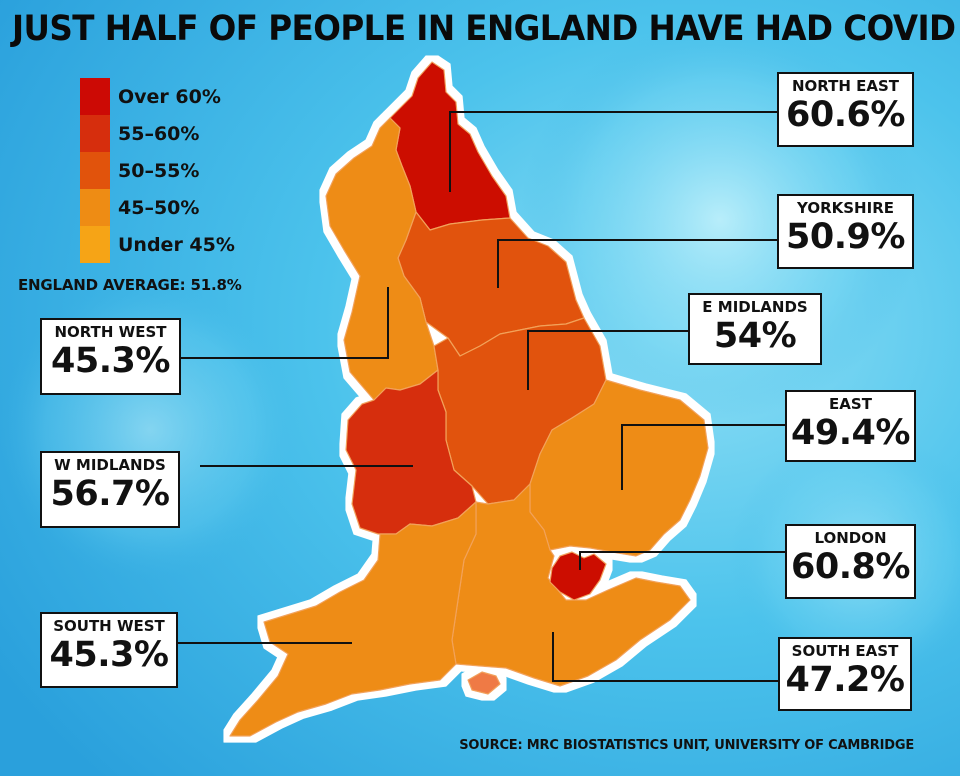 Image resolution: width=960 pixels, height=776 pixels. What do you see at coordinates (703, 457) in the screenshot?
I see `leader-line-east` at bounding box center [703, 457].